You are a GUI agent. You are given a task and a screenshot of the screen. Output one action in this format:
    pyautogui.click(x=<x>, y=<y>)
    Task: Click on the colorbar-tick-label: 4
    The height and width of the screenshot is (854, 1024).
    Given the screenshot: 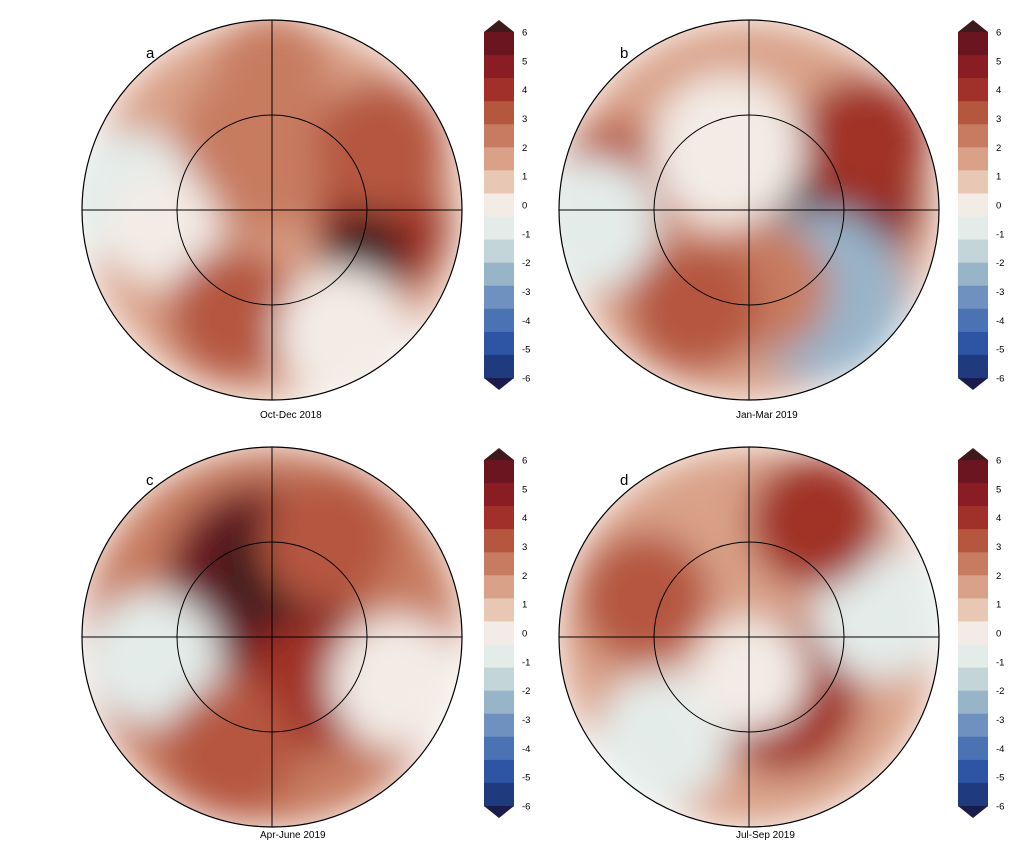 What is the action you would take?
    pyautogui.click(x=998, y=90)
    